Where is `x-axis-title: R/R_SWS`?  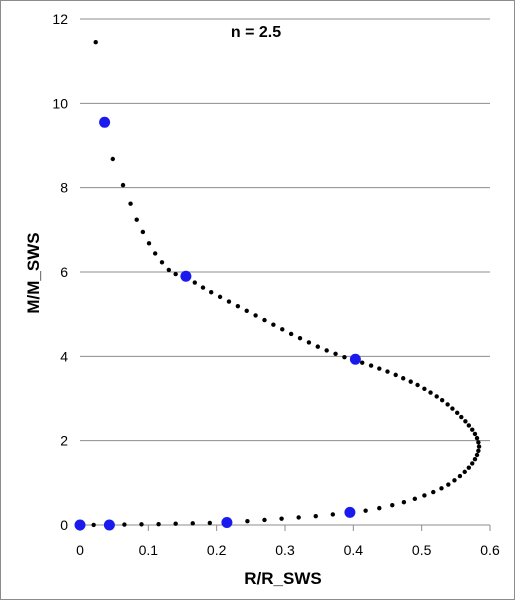 x-axis-title: R/R_SWS is located at coordinates (282, 578).